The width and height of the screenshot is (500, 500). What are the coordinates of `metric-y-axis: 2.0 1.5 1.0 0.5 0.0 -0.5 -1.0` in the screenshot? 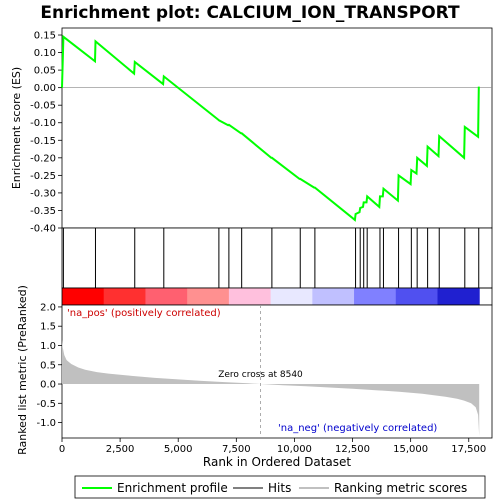 It's located at (49, 365).